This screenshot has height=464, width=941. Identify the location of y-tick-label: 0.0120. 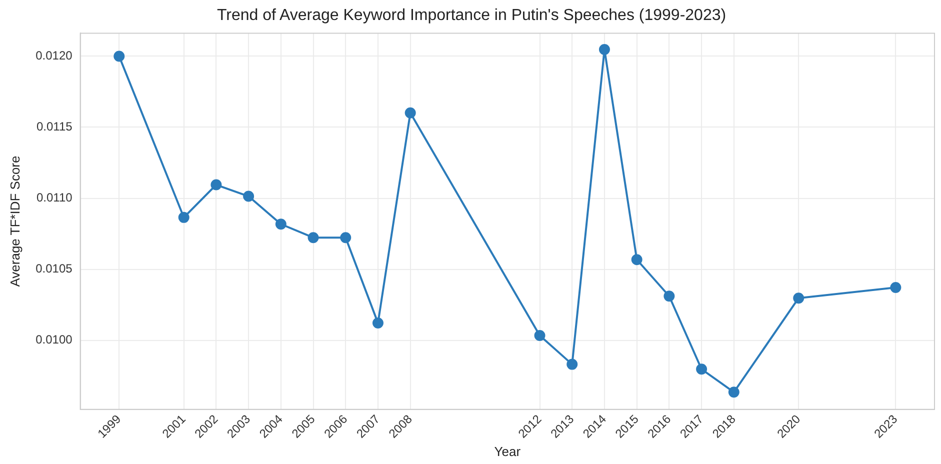
(54, 55).